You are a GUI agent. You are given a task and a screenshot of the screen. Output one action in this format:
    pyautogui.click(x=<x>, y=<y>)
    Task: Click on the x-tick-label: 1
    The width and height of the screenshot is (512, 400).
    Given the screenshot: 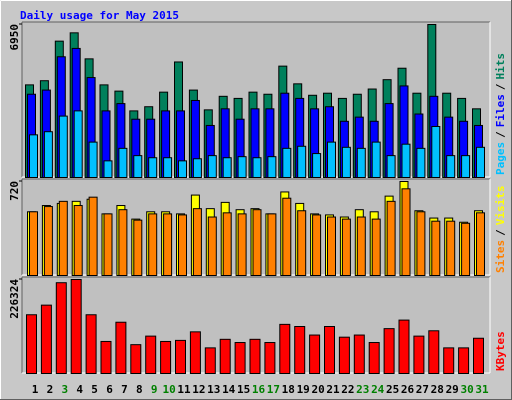 What is the action you would take?
    pyautogui.click(x=35, y=389)
    